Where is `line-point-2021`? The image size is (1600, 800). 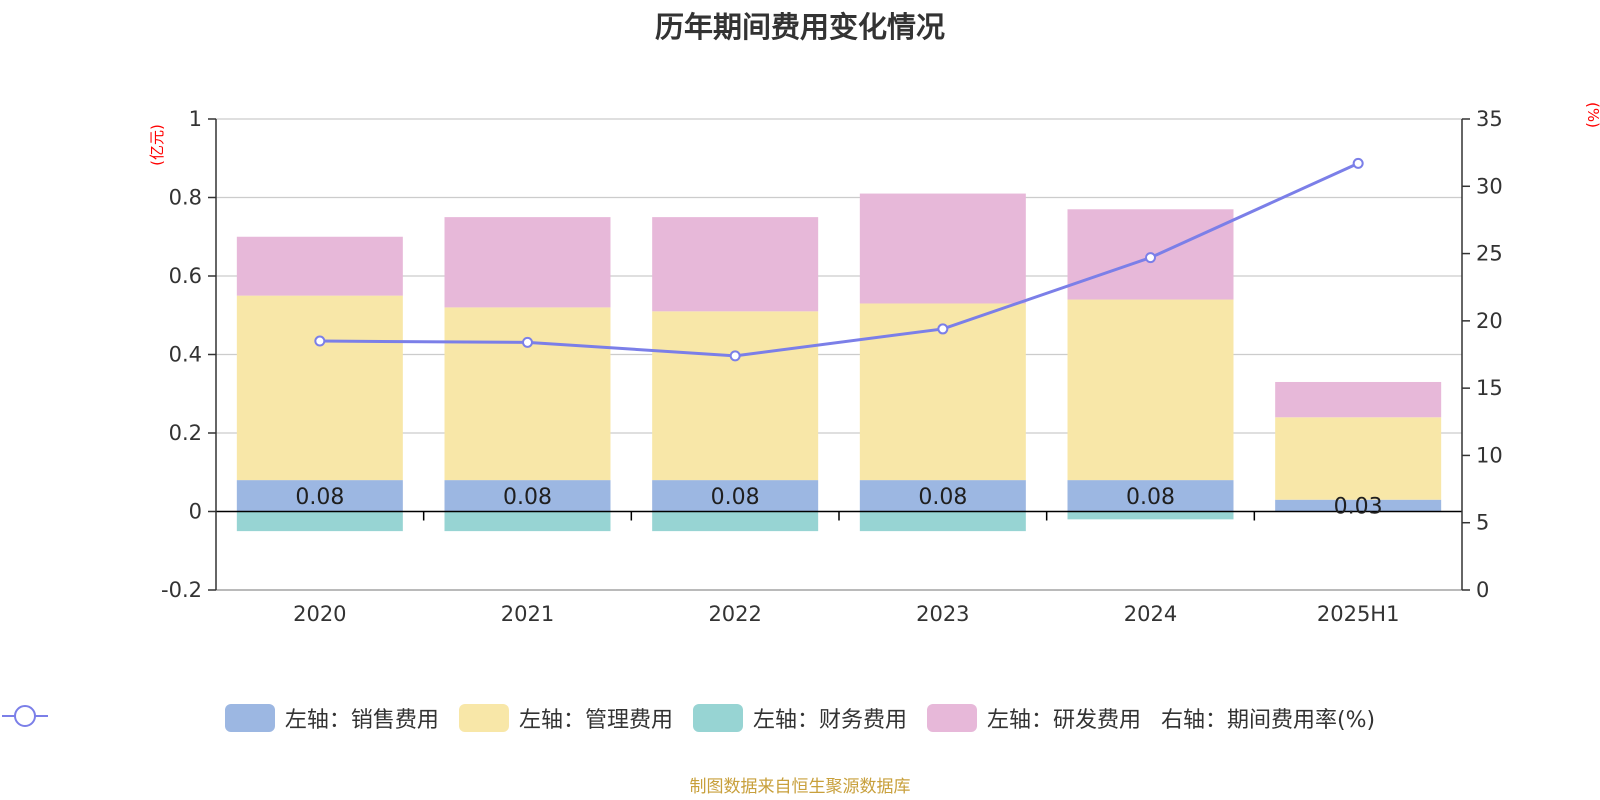
line-point-2021 is located at coordinates (527, 342).